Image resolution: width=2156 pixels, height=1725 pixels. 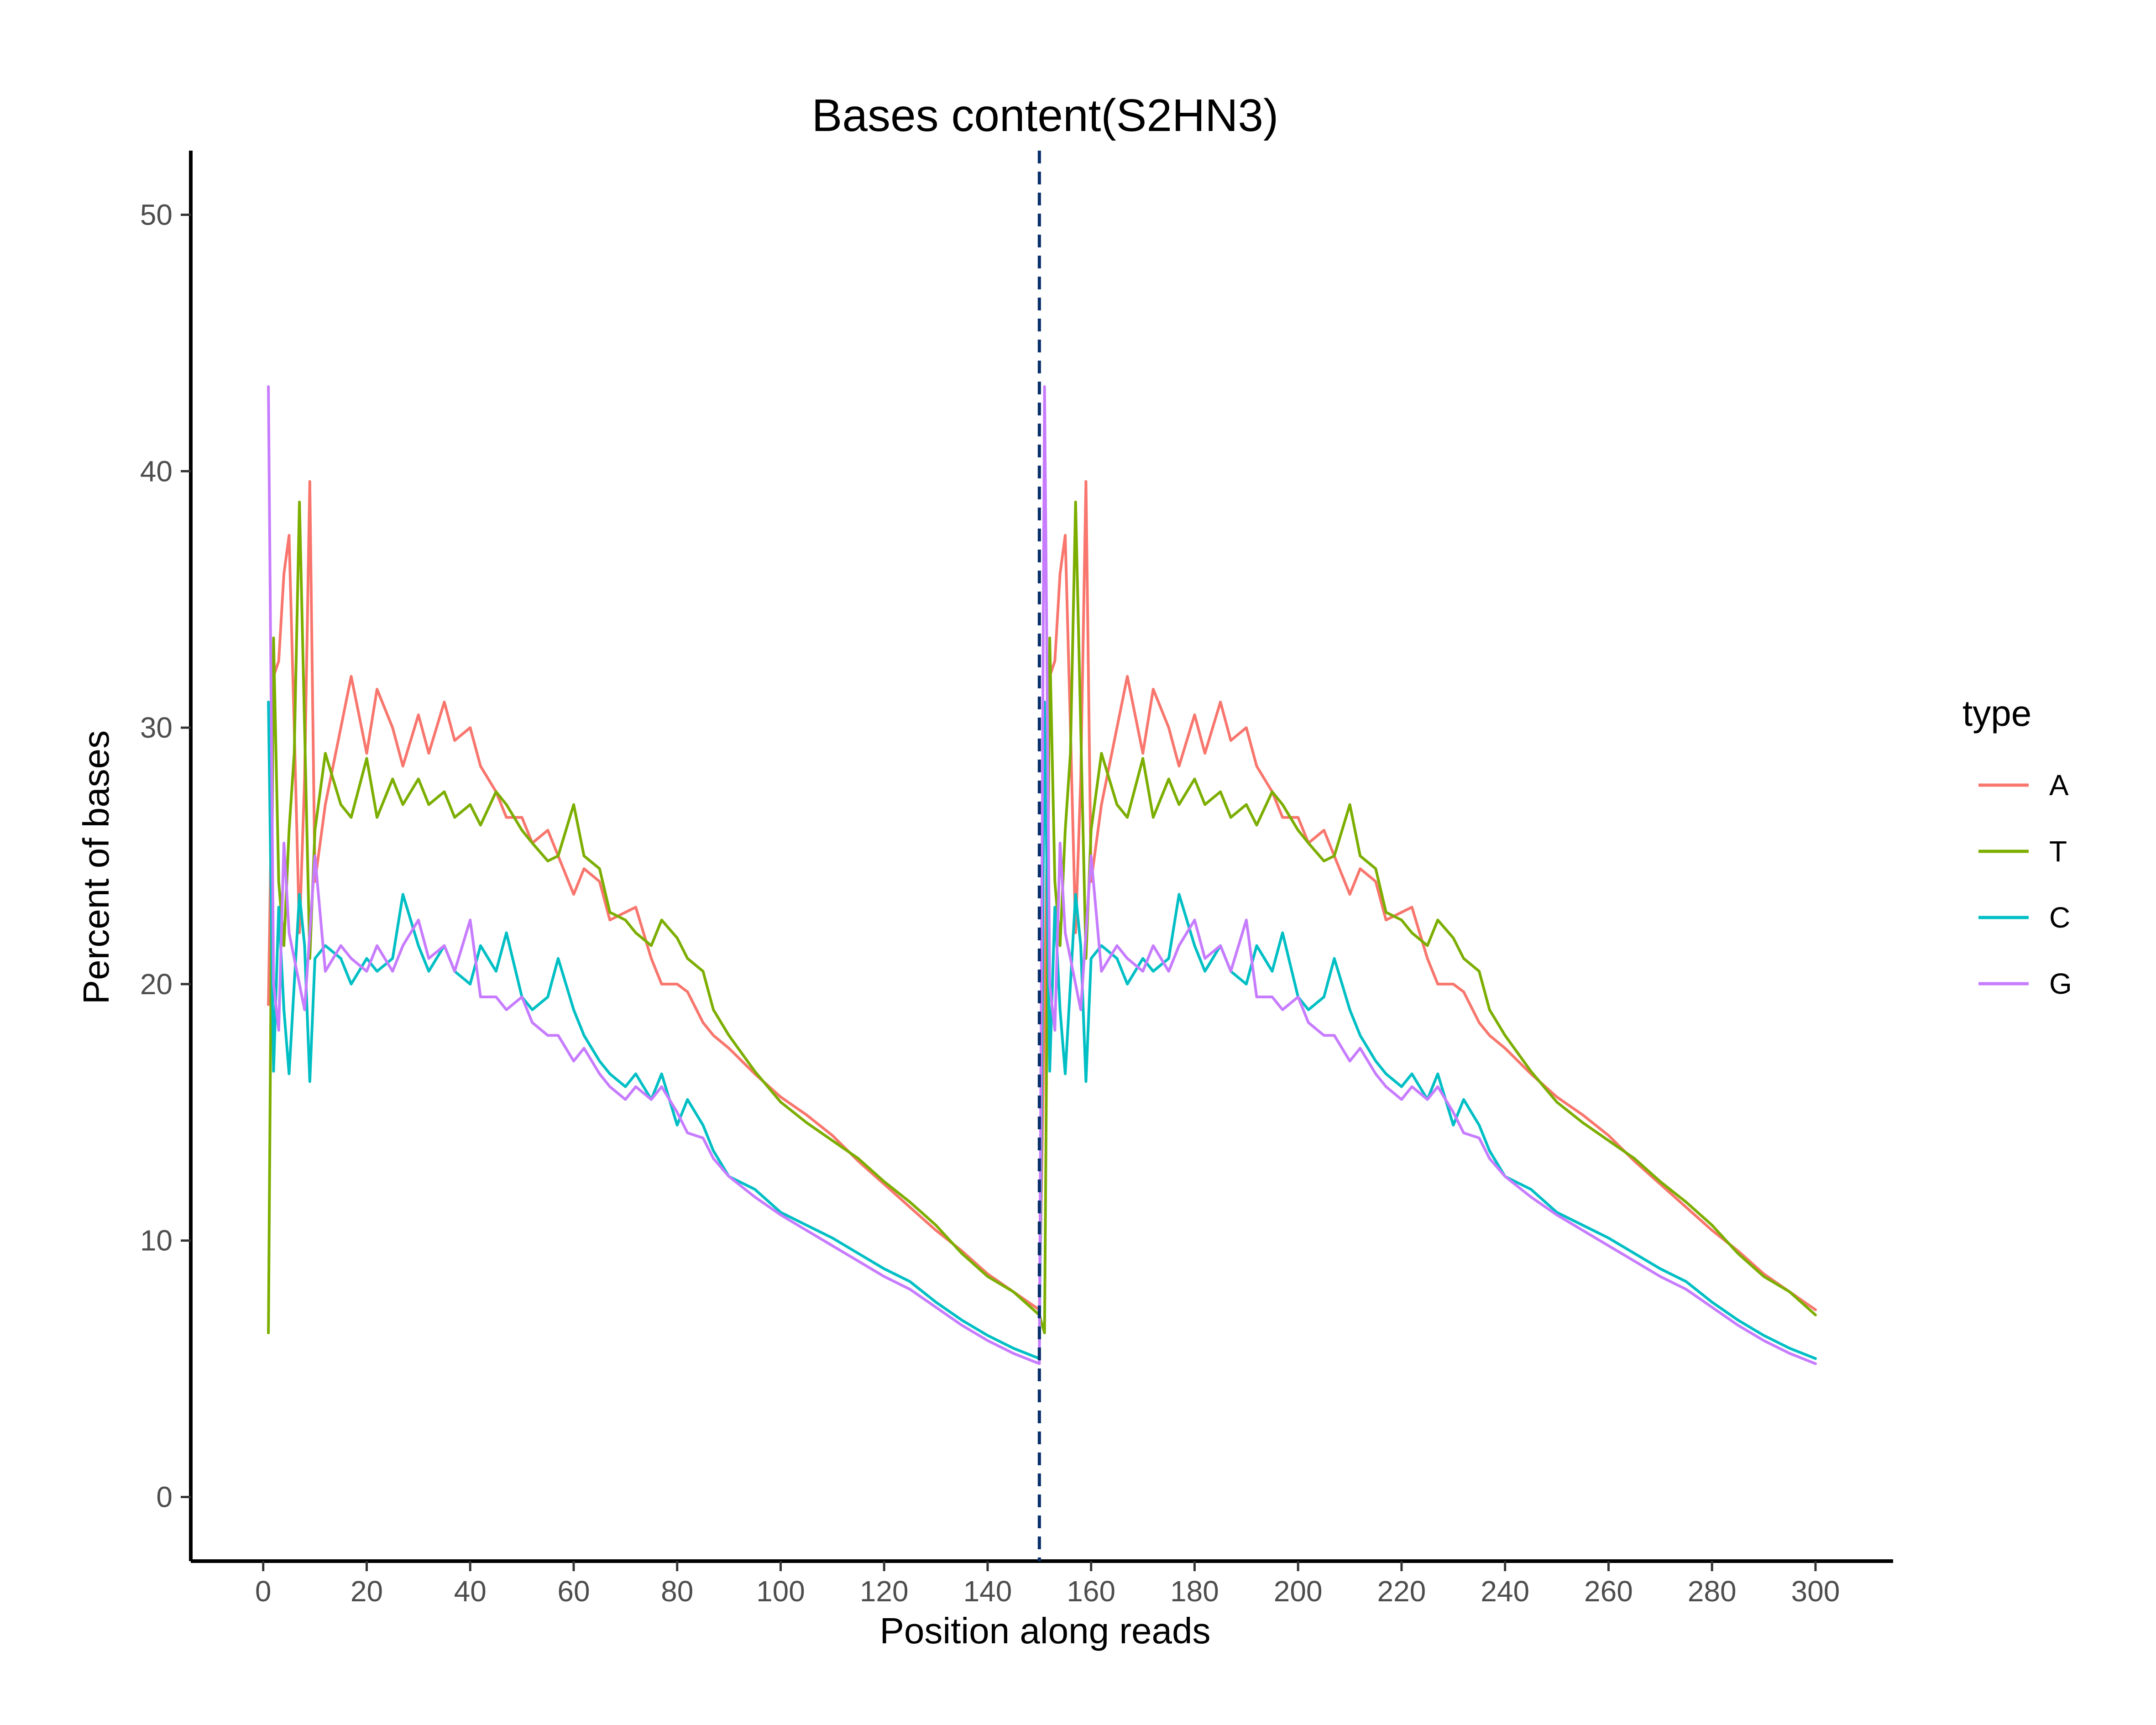 What do you see at coordinates (2059, 785) in the screenshot?
I see `legend-label-A: A` at bounding box center [2059, 785].